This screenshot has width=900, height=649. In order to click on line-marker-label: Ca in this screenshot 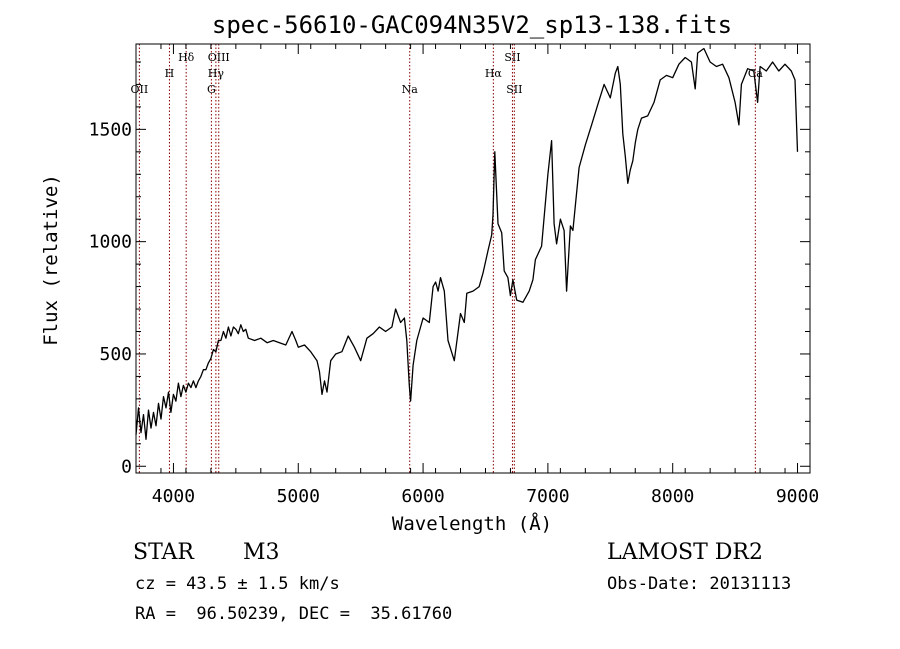, I will do `click(755, 73)`.